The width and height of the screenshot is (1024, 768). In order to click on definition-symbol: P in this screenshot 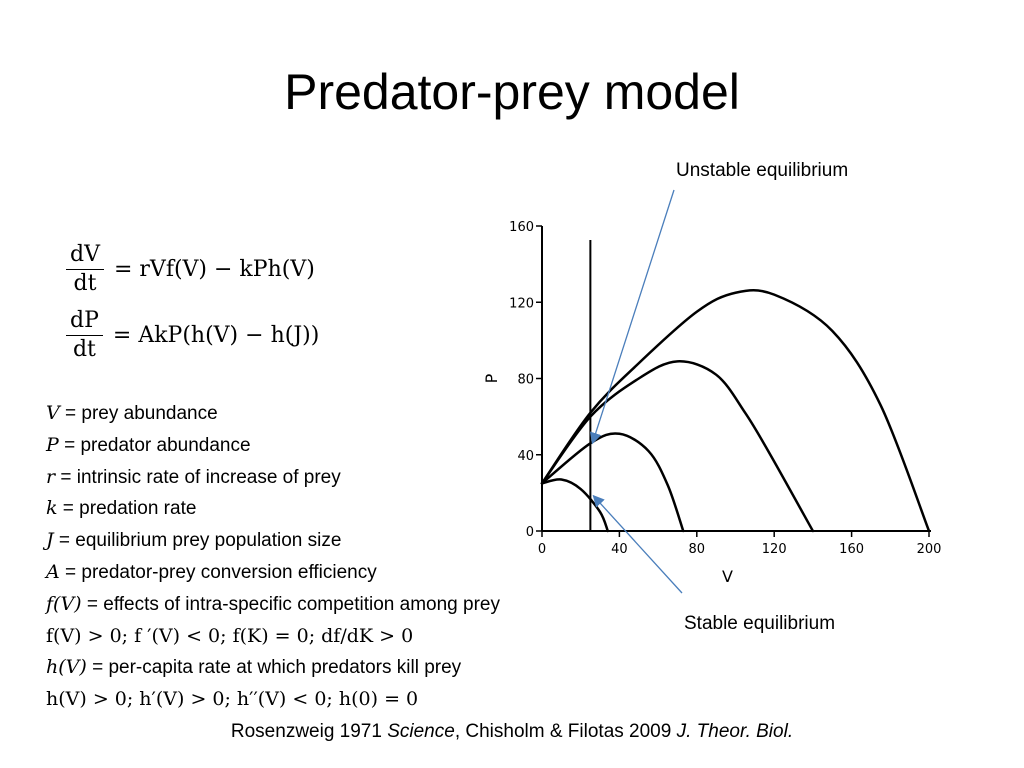, I will do `click(52, 444)`.